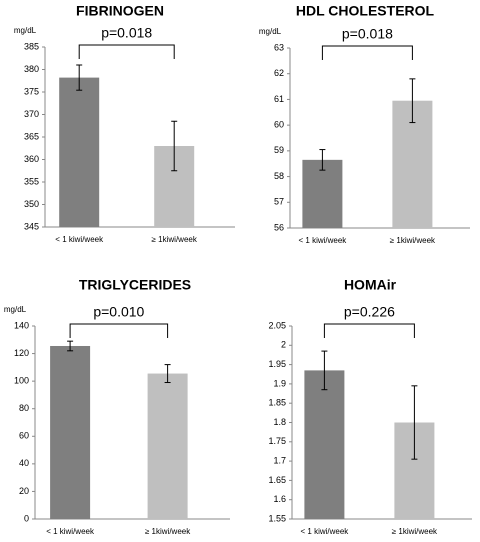 This screenshot has width=480, height=542. What do you see at coordinates (279, 73) in the screenshot?
I see `y-tick-label: 62` at bounding box center [279, 73].